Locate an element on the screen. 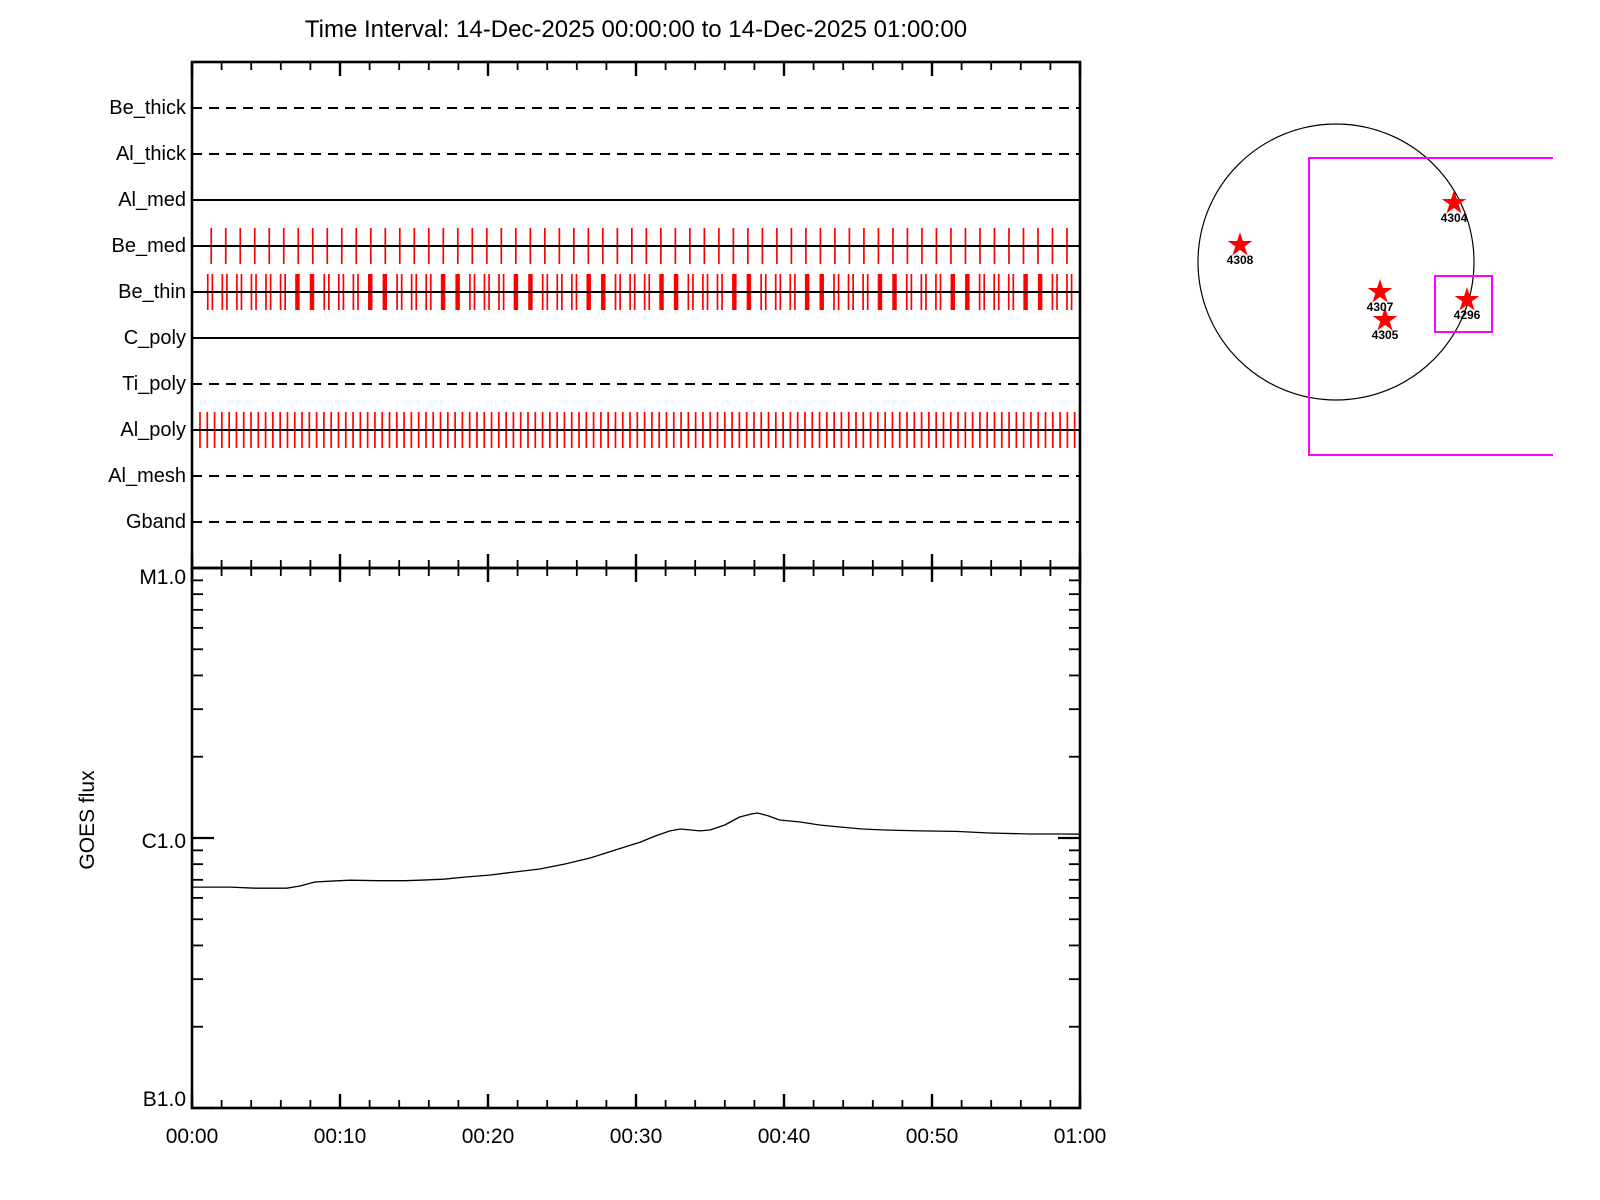 This screenshot has width=1600, height=1200. active-region-label-4305: 4305 is located at coordinates (1385, 335).